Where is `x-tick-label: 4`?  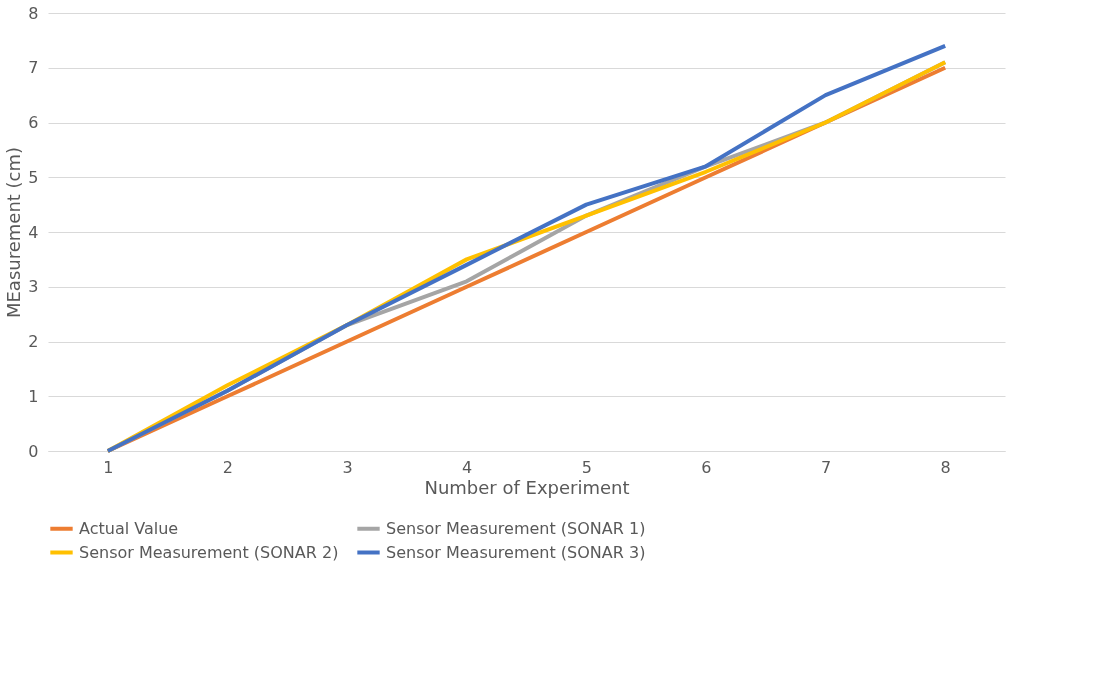 x-tick-label: 4 is located at coordinates (467, 467).